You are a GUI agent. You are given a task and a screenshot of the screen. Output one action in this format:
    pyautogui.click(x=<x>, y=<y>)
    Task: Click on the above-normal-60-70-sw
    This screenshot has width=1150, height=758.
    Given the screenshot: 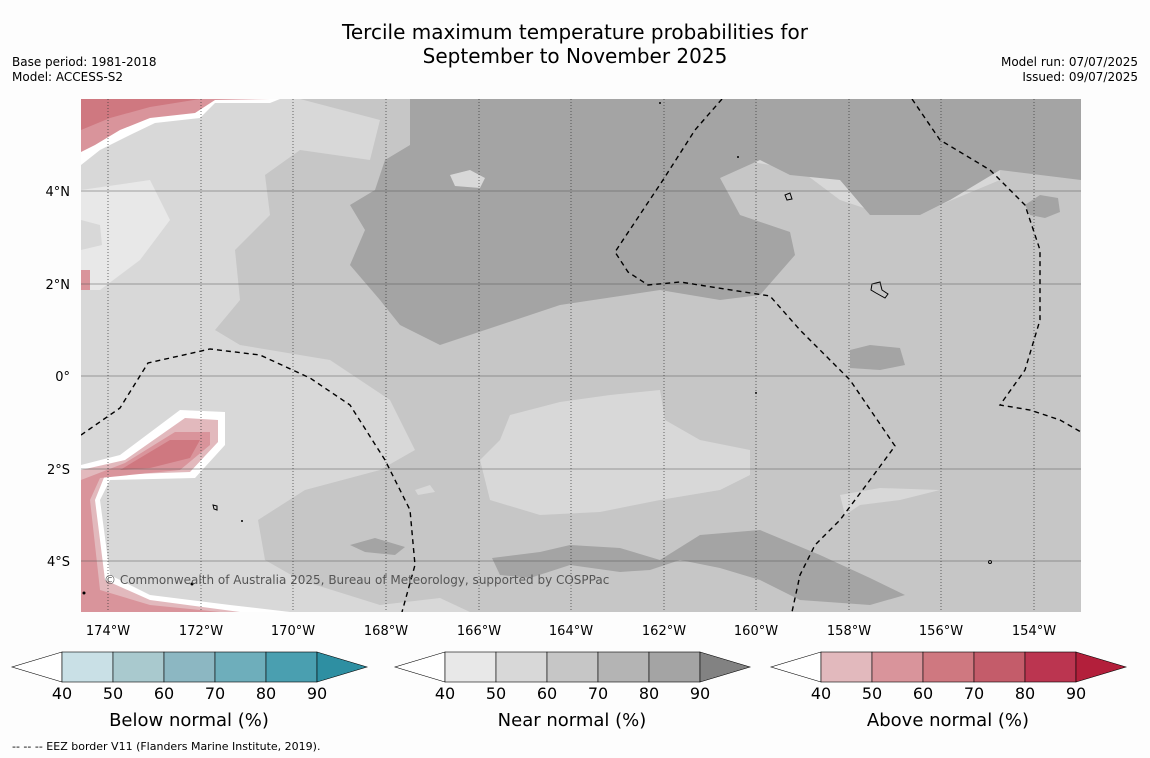 What is the action you would take?
    pyautogui.click(x=160, y=455)
    